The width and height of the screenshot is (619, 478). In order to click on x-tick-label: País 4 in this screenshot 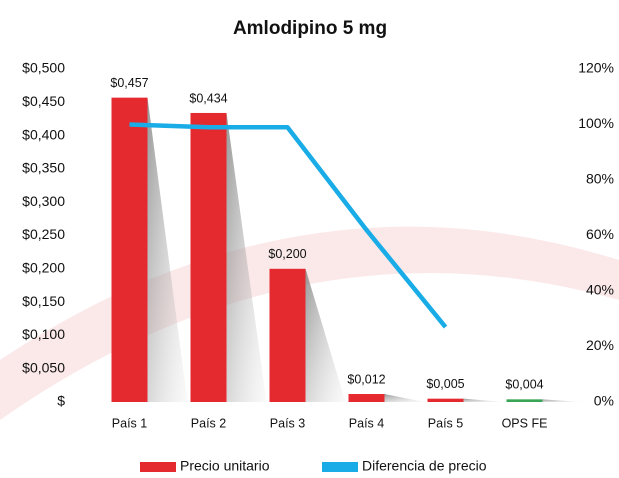, I will do `click(366, 423)`.